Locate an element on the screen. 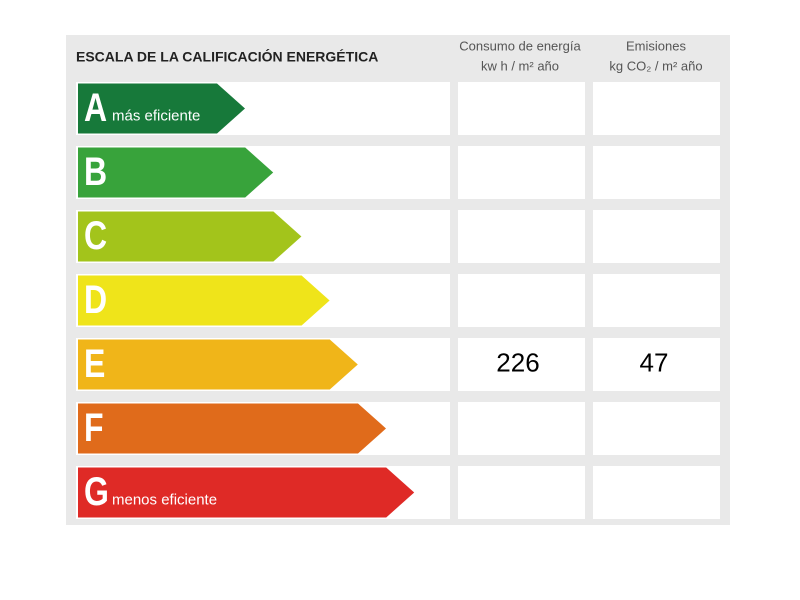  emisiones-value: 47 is located at coordinates (654, 362).